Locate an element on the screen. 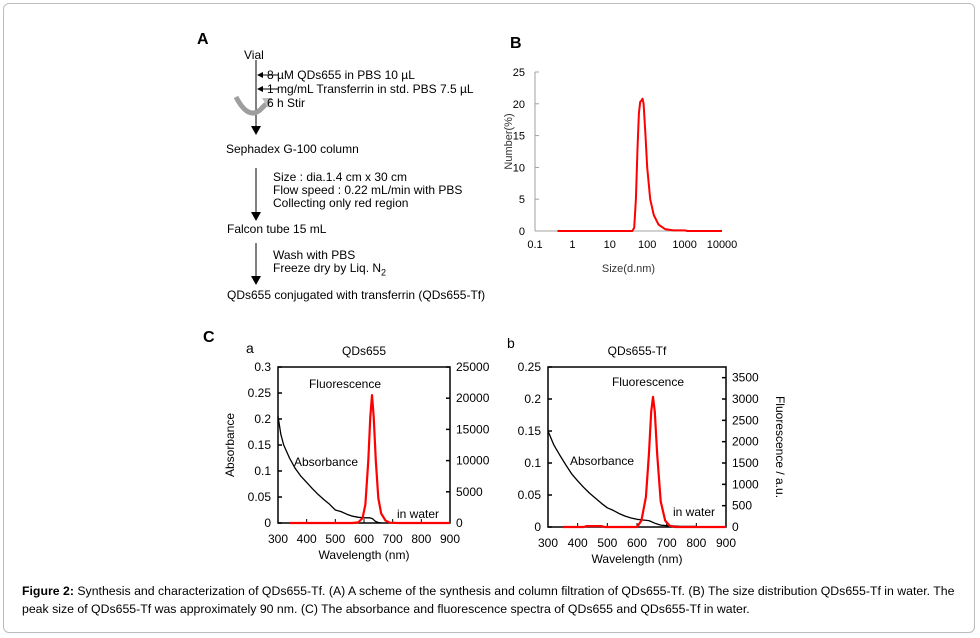 The image size is (980, 638). step-stir: 6 h Stir is located at coordinates (286, 103).